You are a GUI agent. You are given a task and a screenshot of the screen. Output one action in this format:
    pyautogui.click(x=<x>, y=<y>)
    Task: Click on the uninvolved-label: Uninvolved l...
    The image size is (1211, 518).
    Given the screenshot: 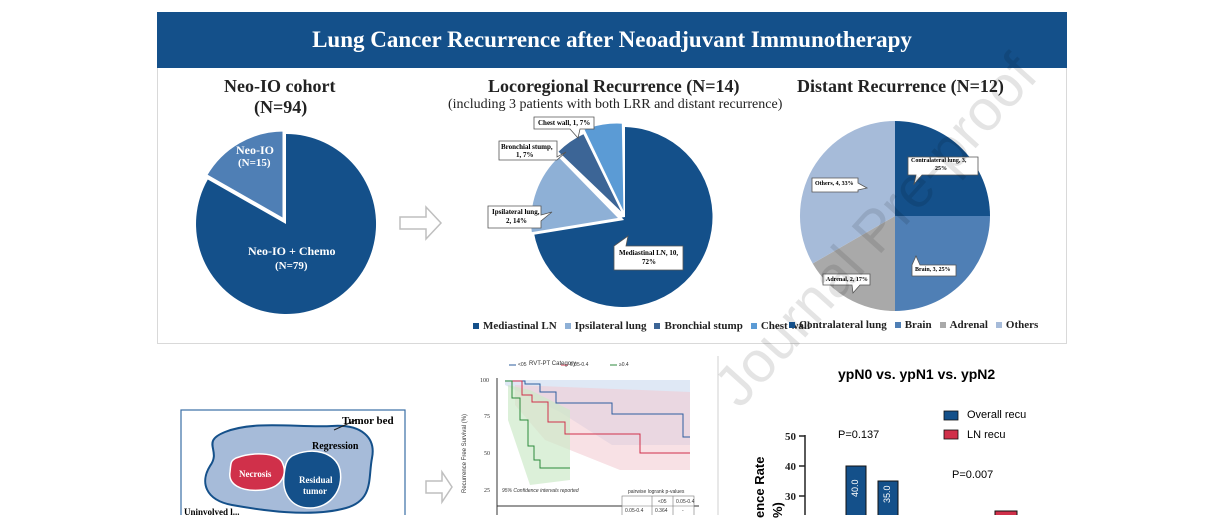 What is the action you would take?
    pyautogui.click(x=212, y=512)
    